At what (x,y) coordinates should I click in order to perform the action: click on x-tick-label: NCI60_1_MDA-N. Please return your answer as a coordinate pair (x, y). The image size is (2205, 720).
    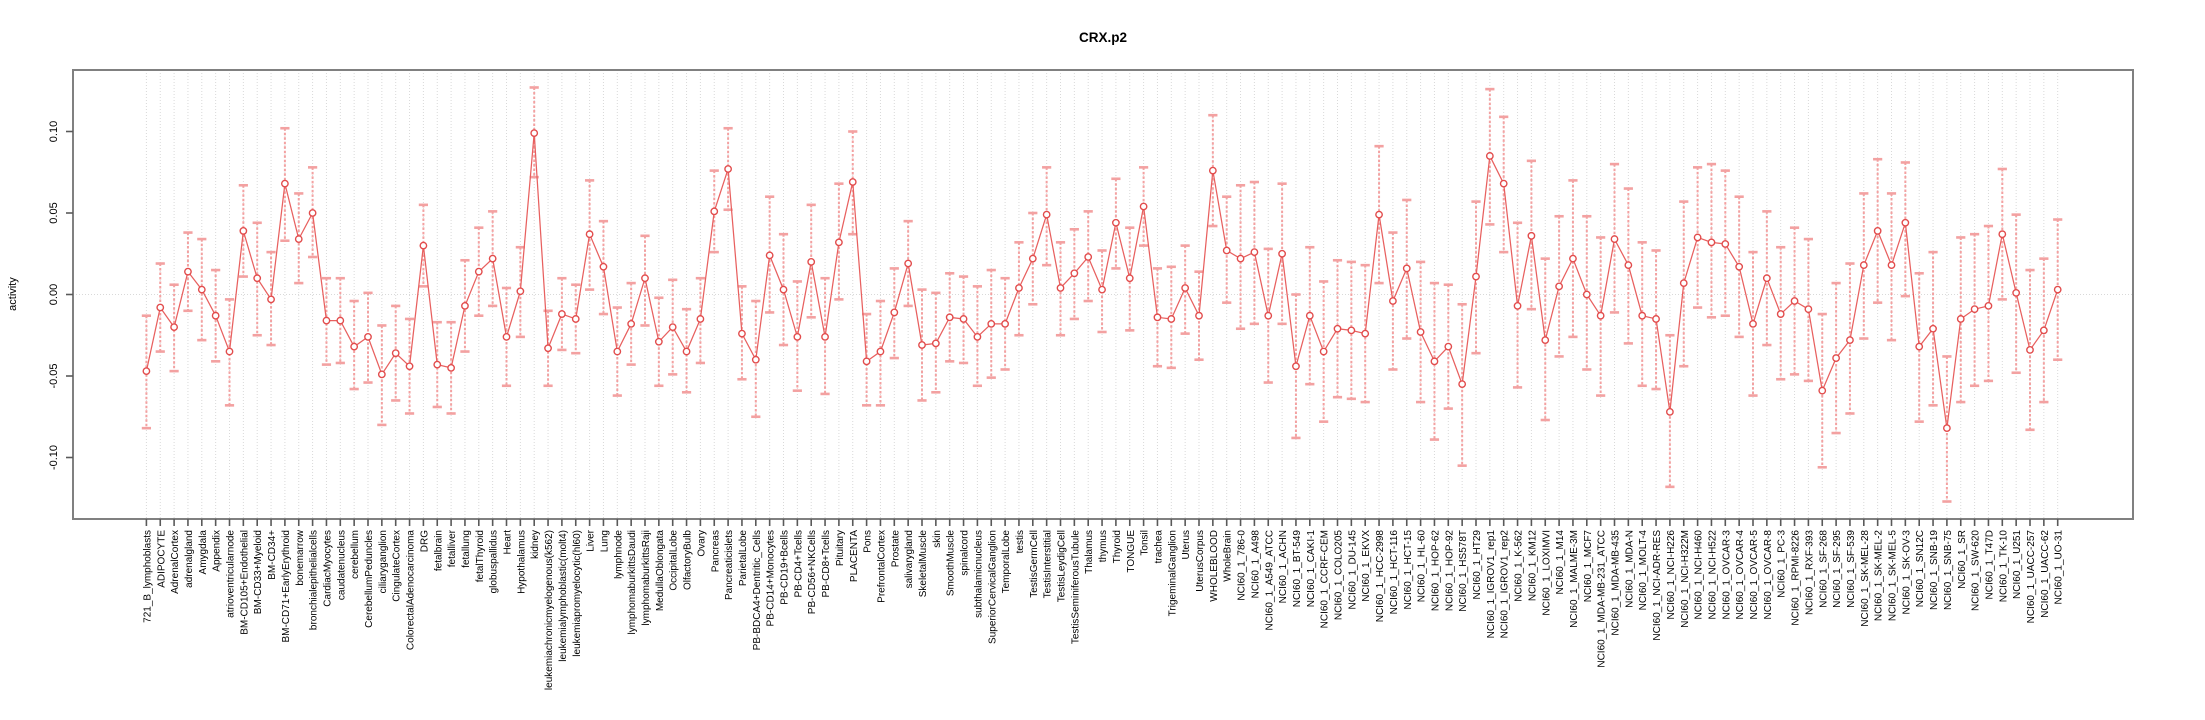
    Looking at the image, I should click on (1629, 569).